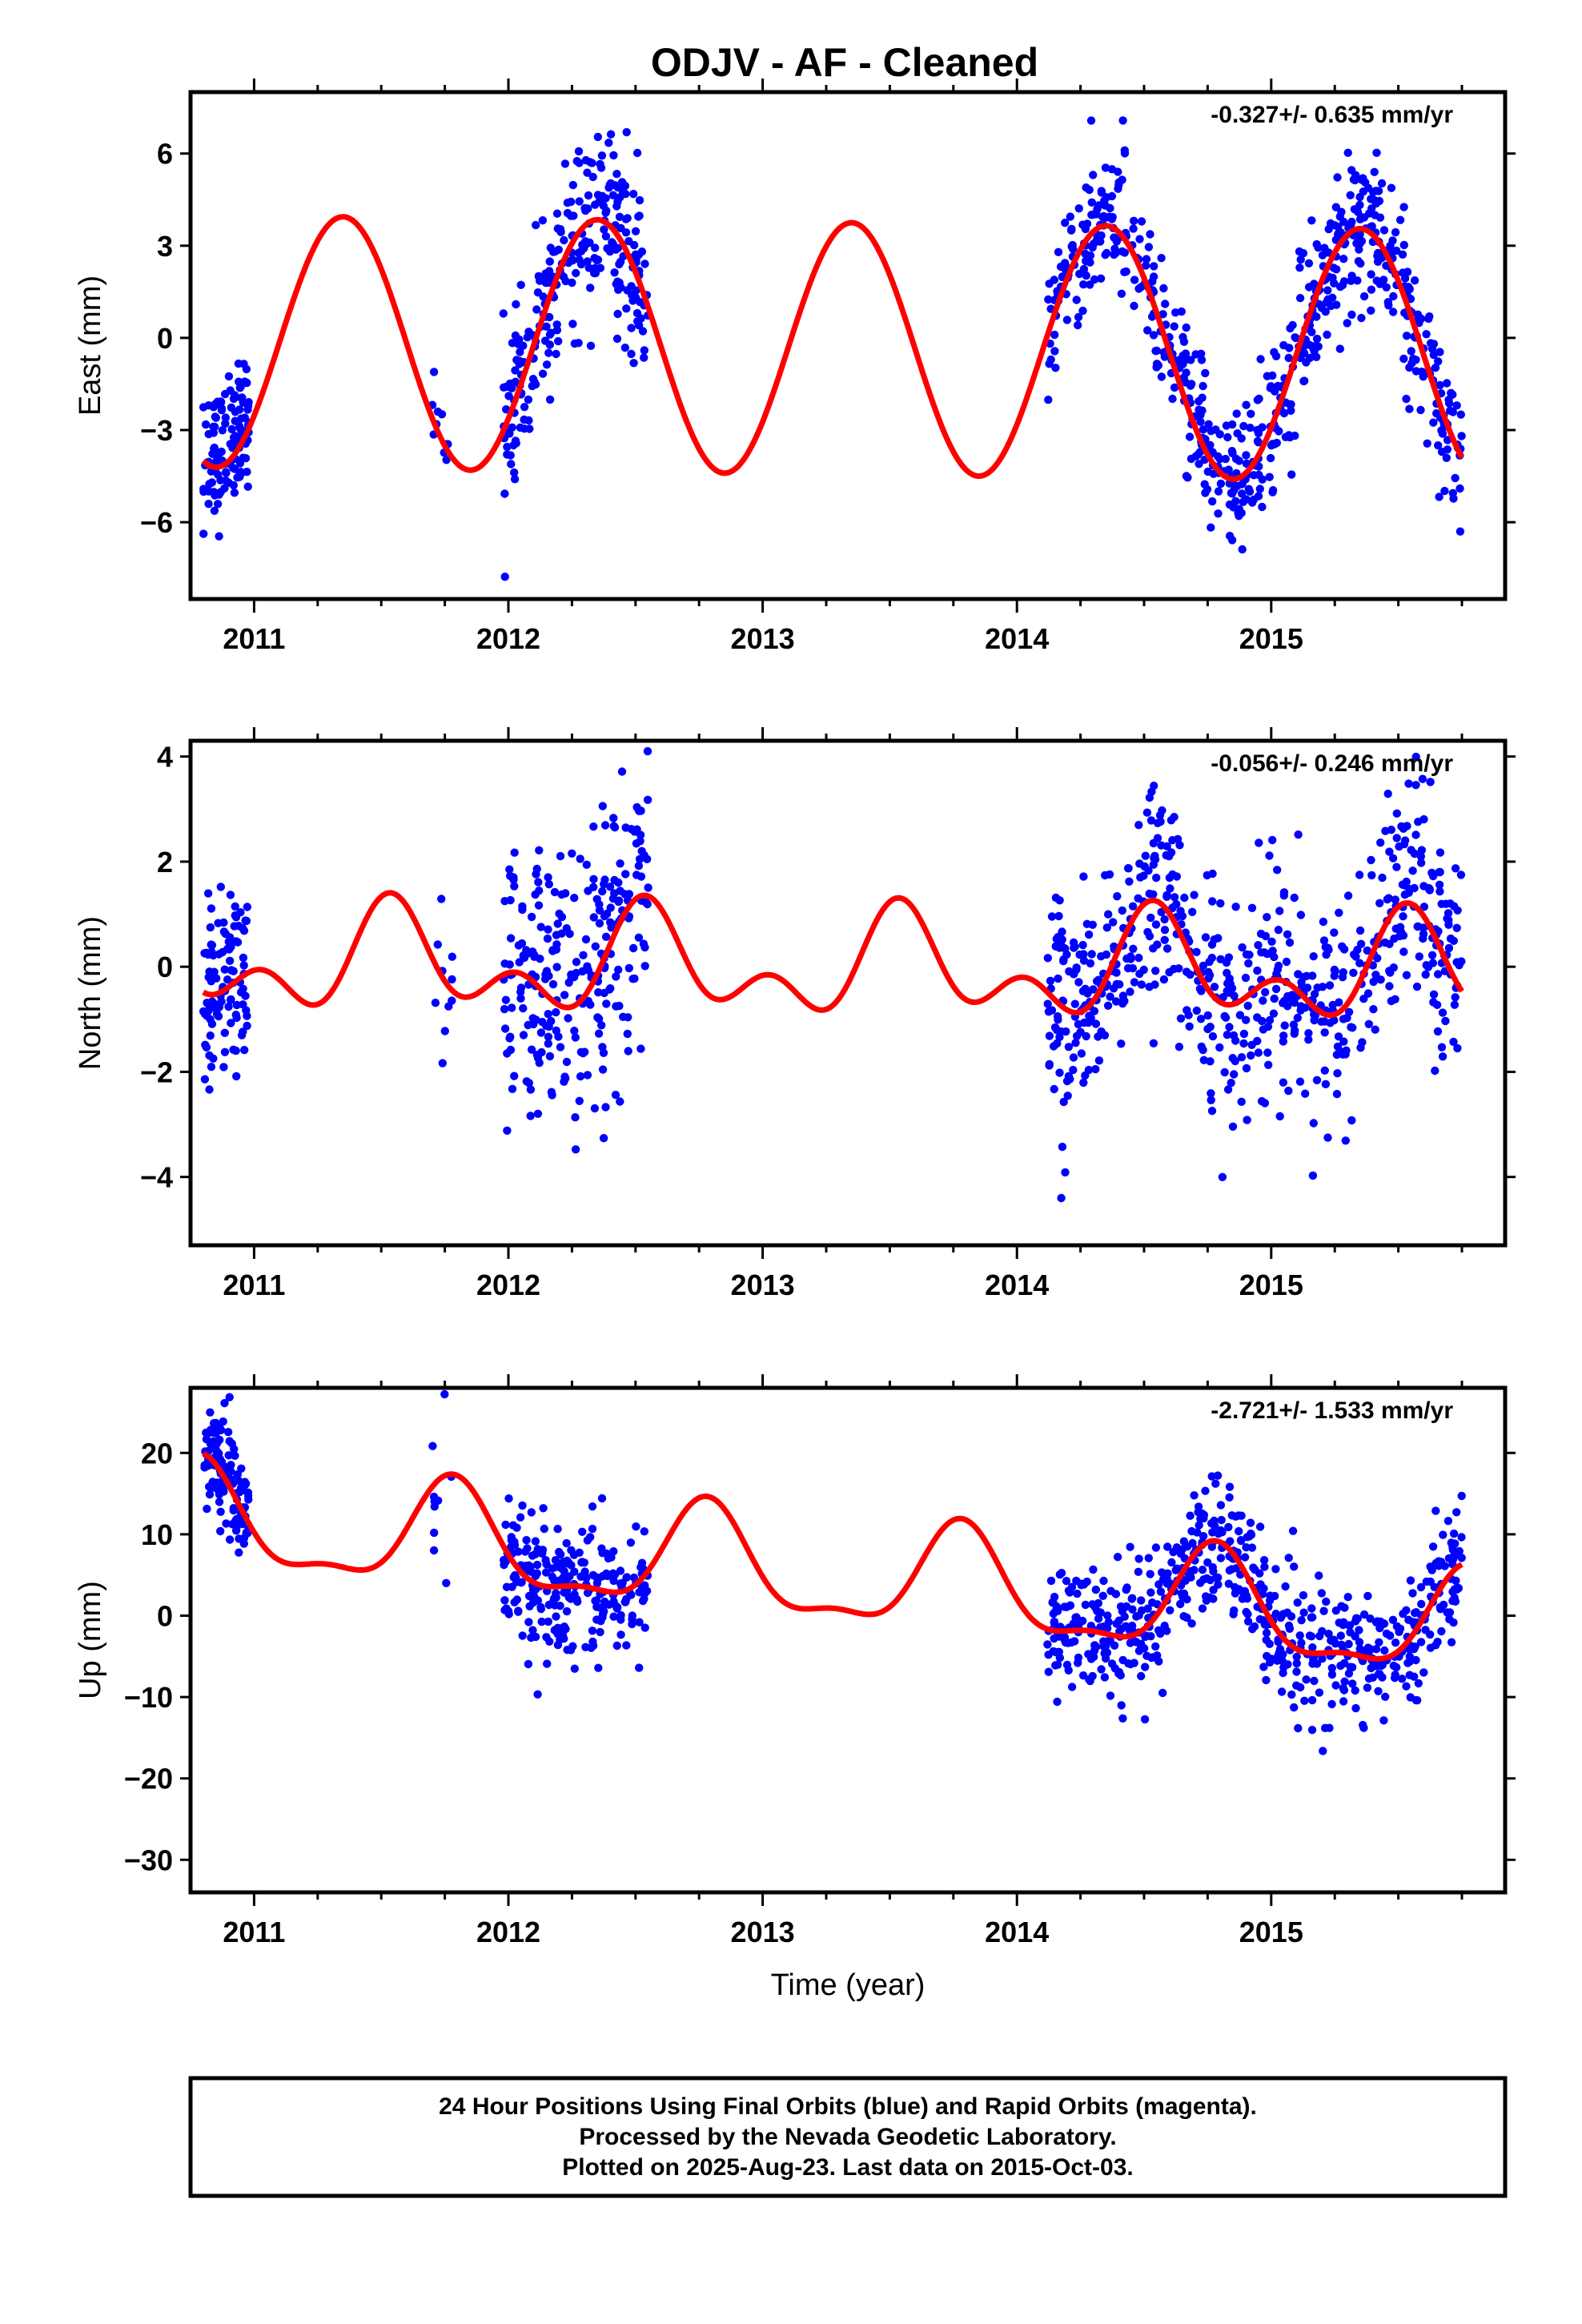 This screenshot has height=2324, width=1582. What do you see at coordinates (833, 1556) in the screenshot?
I see `up-model-curve` at bounding box center [833, 1556].